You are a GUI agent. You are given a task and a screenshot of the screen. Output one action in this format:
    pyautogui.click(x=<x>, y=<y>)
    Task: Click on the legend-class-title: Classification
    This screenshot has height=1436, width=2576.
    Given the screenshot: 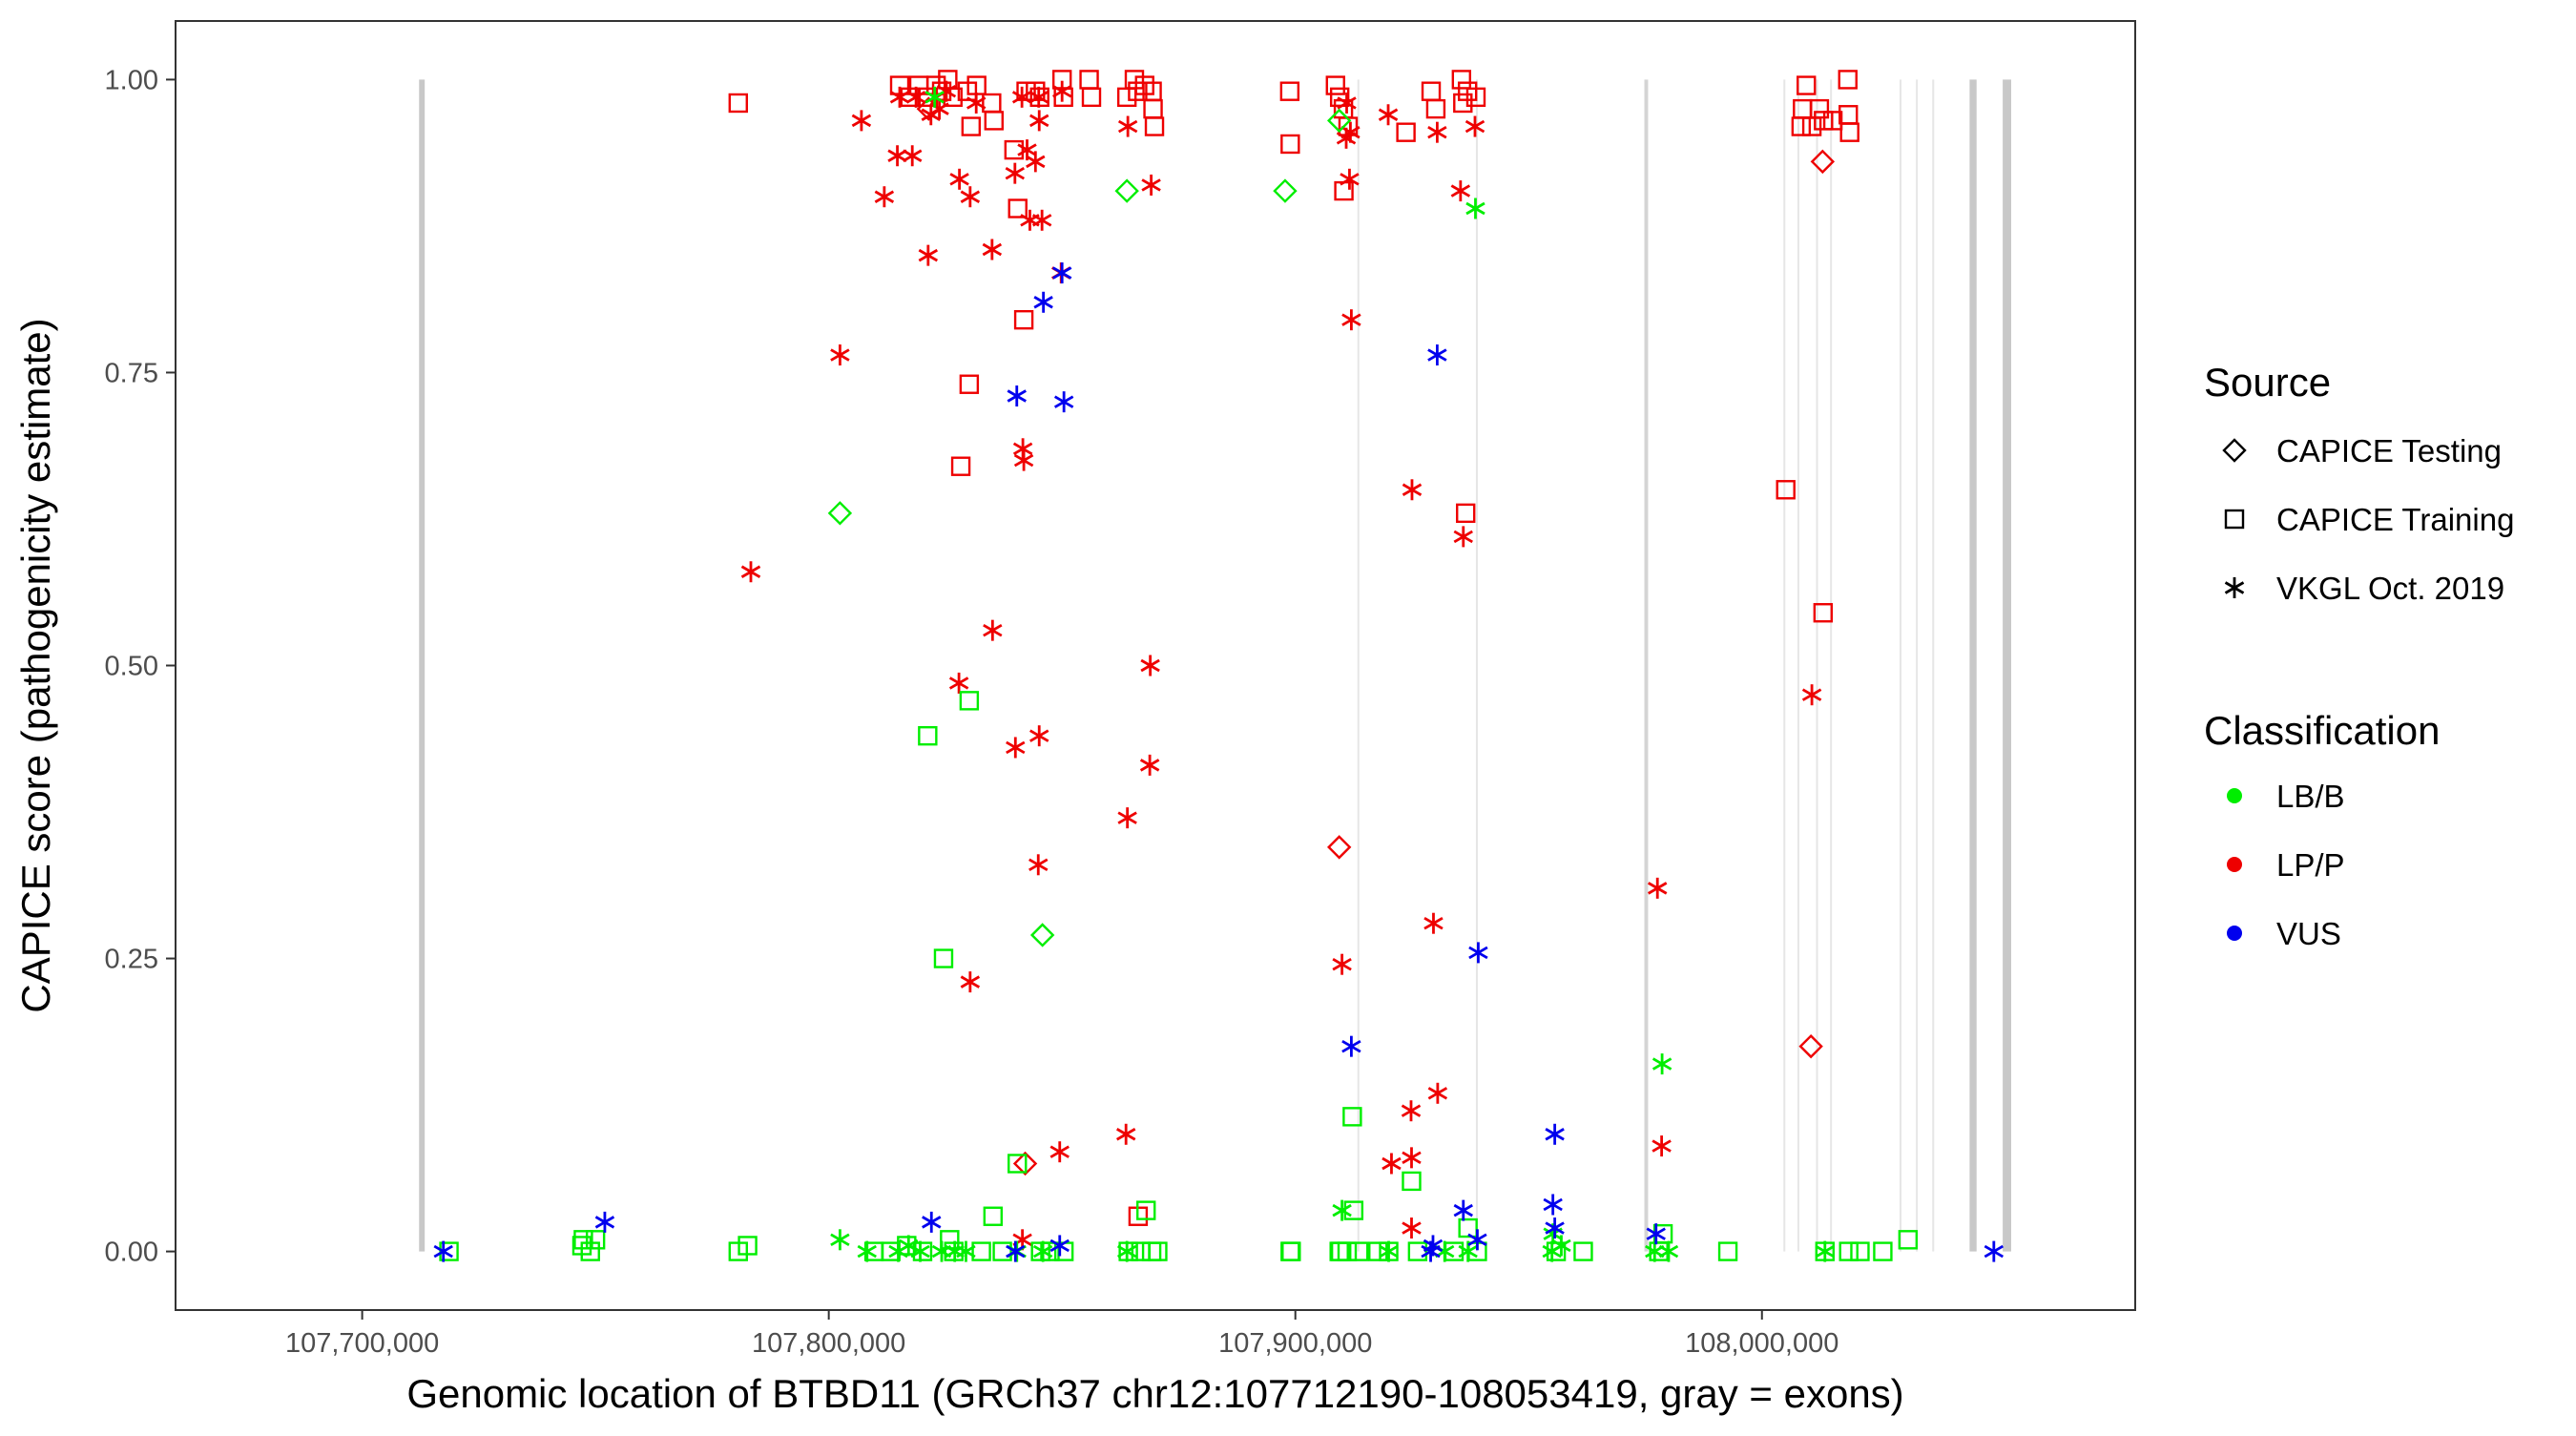 What is the action you would take?
    pyautogui.click(x=2322, y=730)
    